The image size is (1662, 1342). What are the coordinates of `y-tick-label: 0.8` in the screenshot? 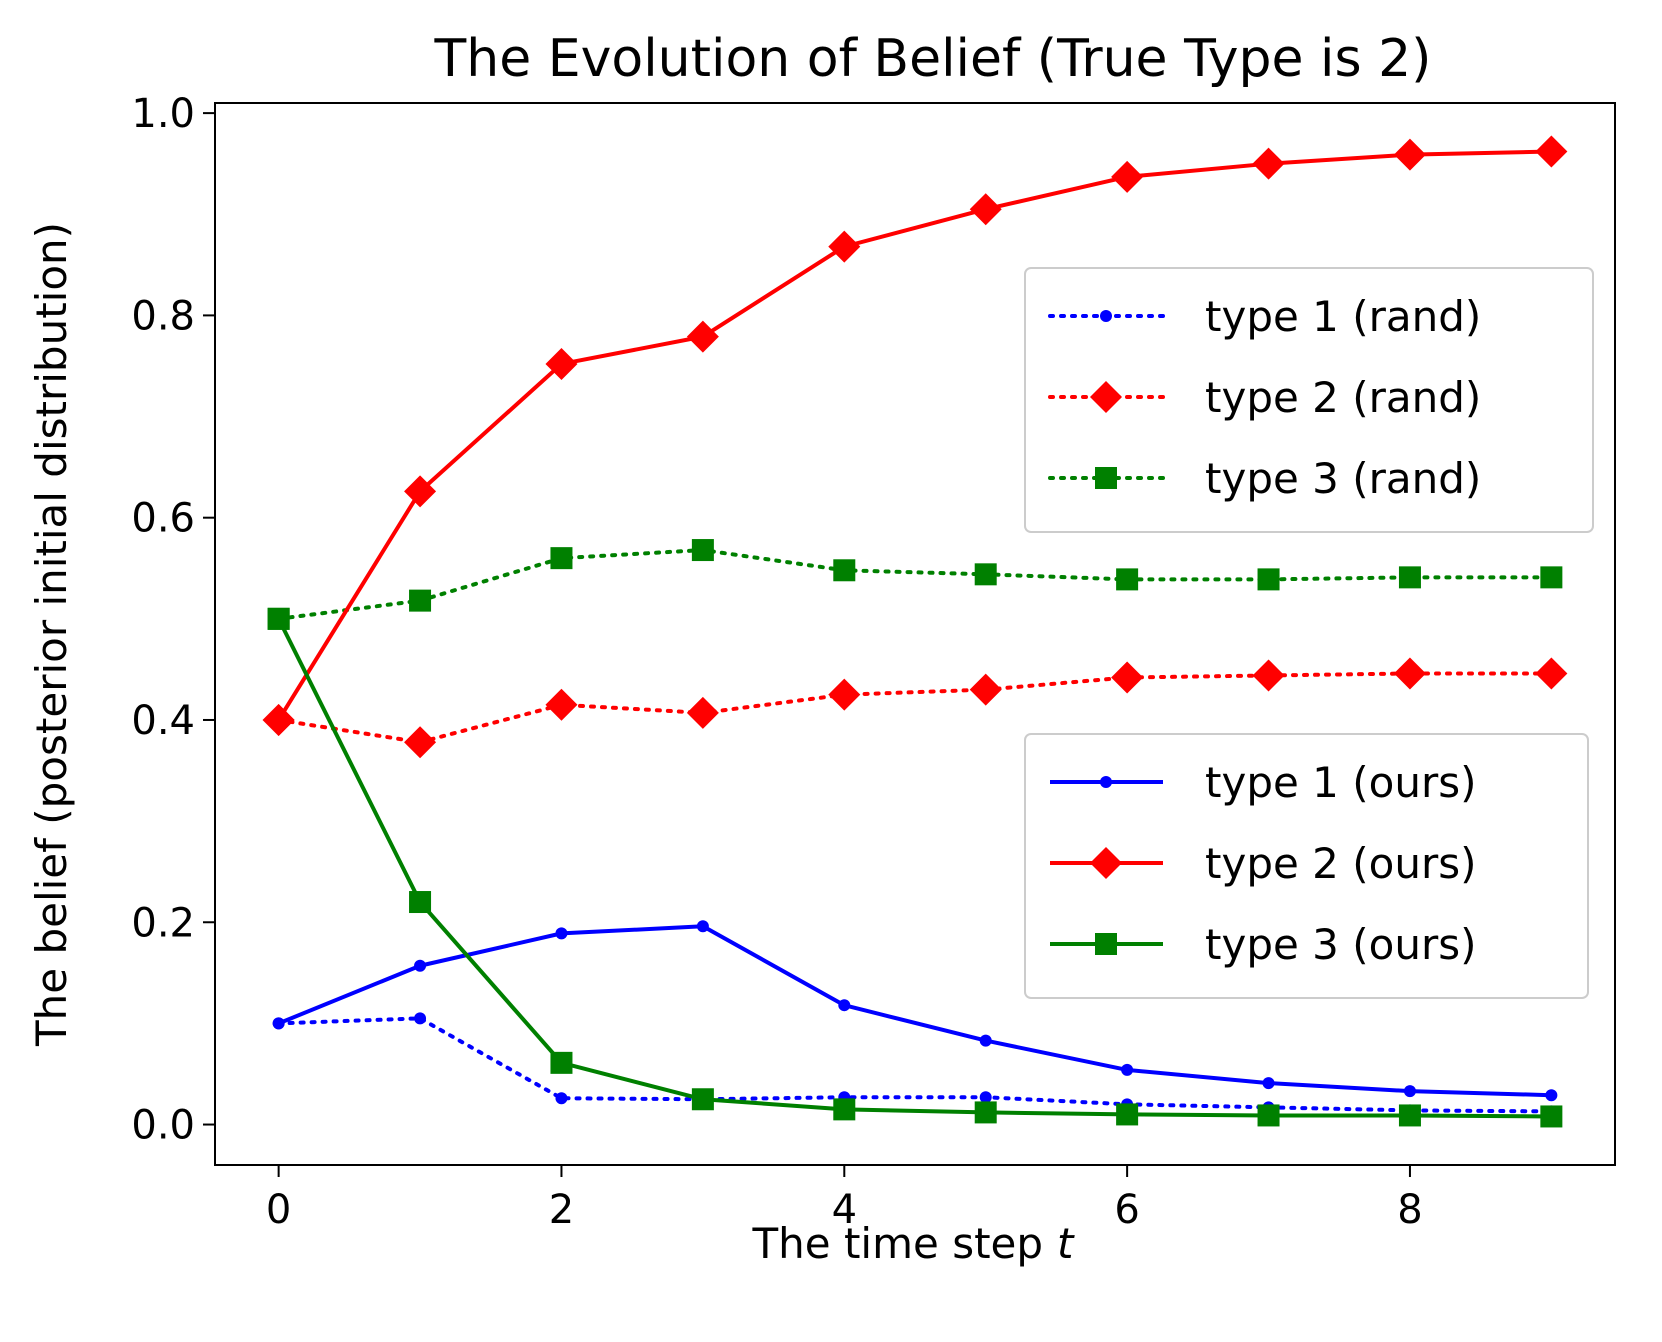 It's located at (163, 316).